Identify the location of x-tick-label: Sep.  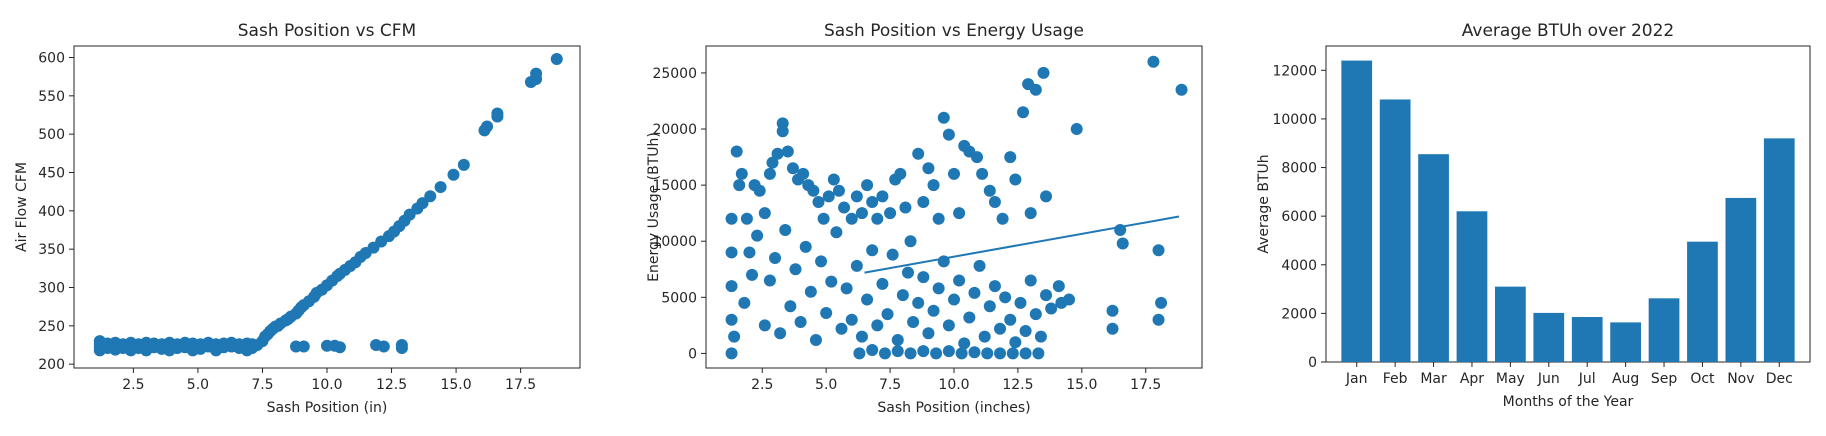
(1664, 379).